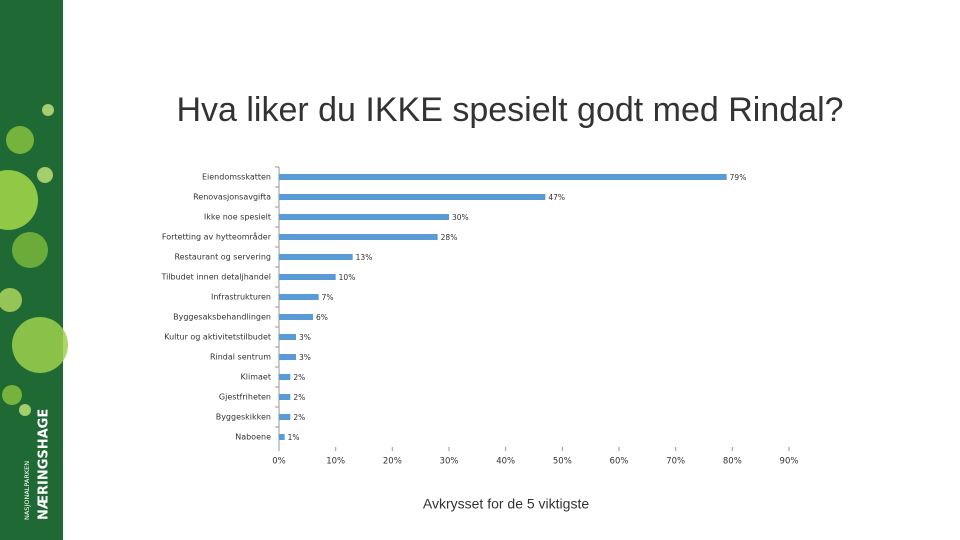 The image size is (960, 540). What do you see at coordinates (556, 197) in the screenshot?
I see `value-label: 47%` at bounding box center [556, 197].